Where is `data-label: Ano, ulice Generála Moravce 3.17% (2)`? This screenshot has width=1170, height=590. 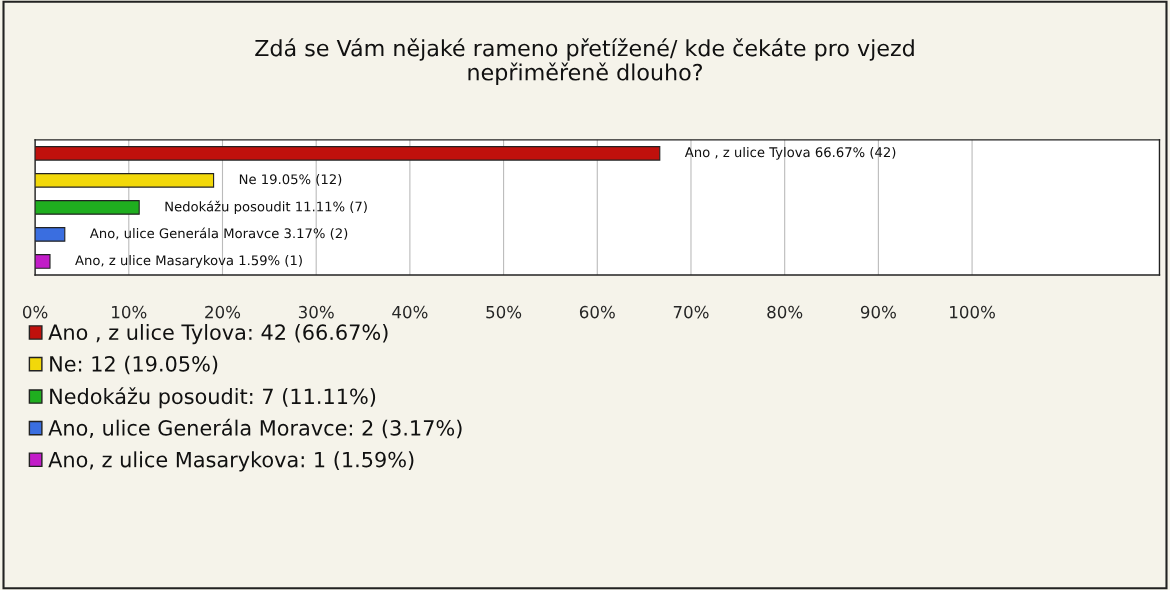
data-label: Ano, ulice Generála Moravce 3.17% (2) is located at coordinates (218, 233).